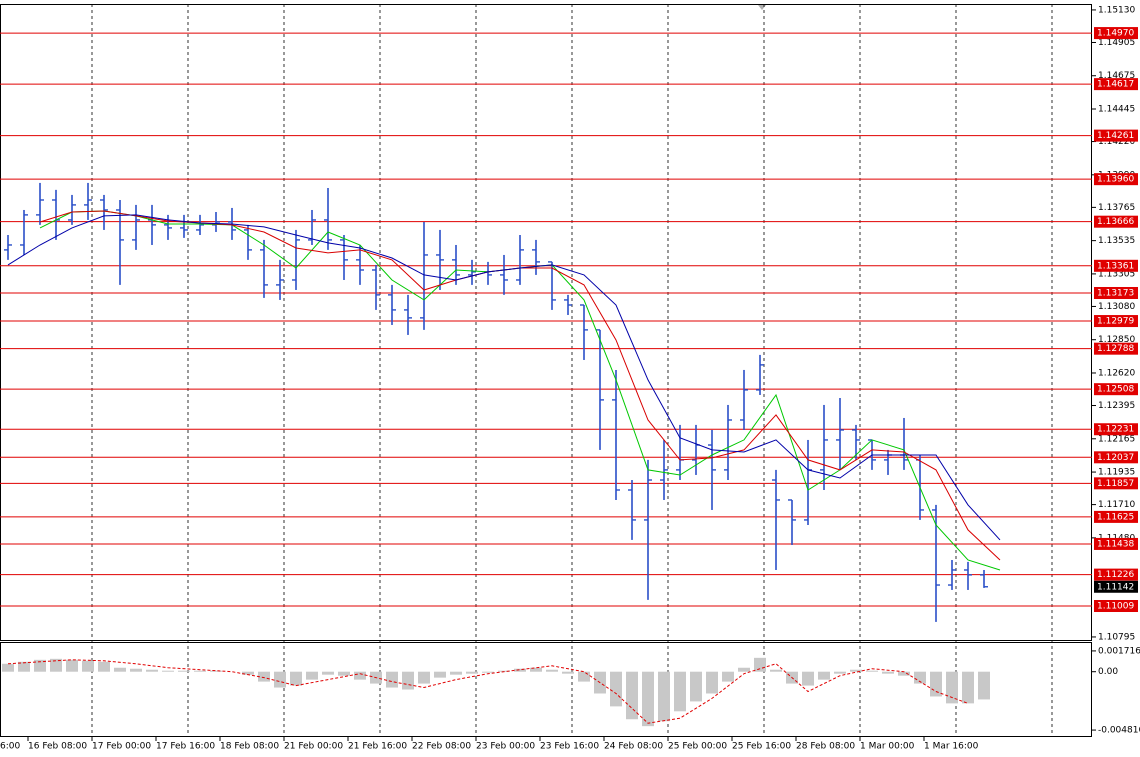  Describe the element at coordinates (377, 747) in the screenshot. I see `x-tick-label: 21 Feb 16:00` at that location.